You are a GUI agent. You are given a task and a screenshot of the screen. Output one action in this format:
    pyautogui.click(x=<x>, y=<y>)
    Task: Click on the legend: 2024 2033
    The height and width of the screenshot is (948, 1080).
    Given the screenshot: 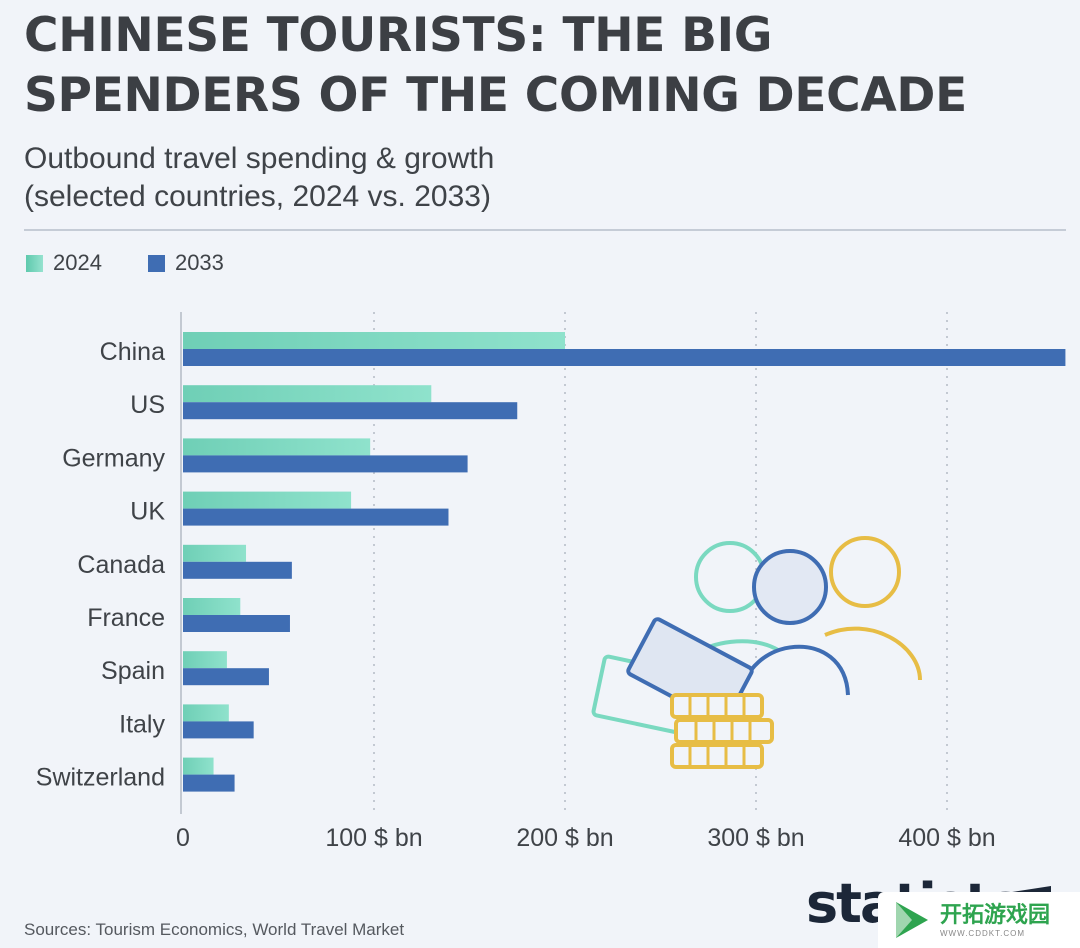 What is the action you would take?
    pyautogui.click(x=125, y=263)
    